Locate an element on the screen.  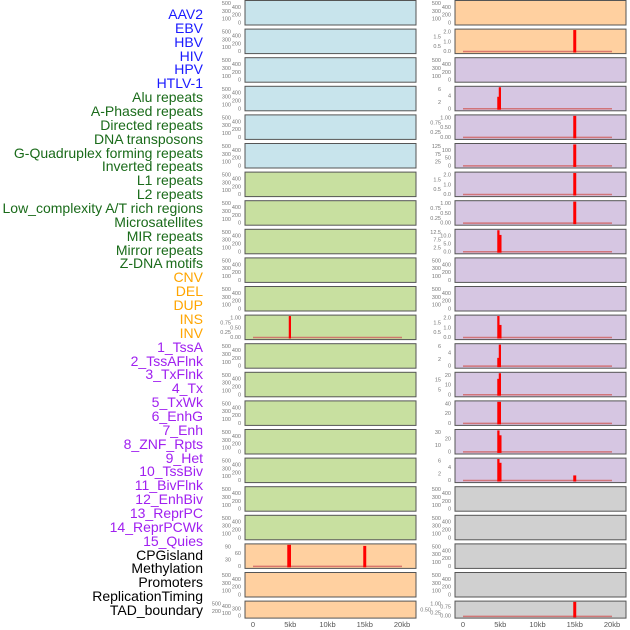
track-label: Mirror repeats is located at coordinates (159, 249).